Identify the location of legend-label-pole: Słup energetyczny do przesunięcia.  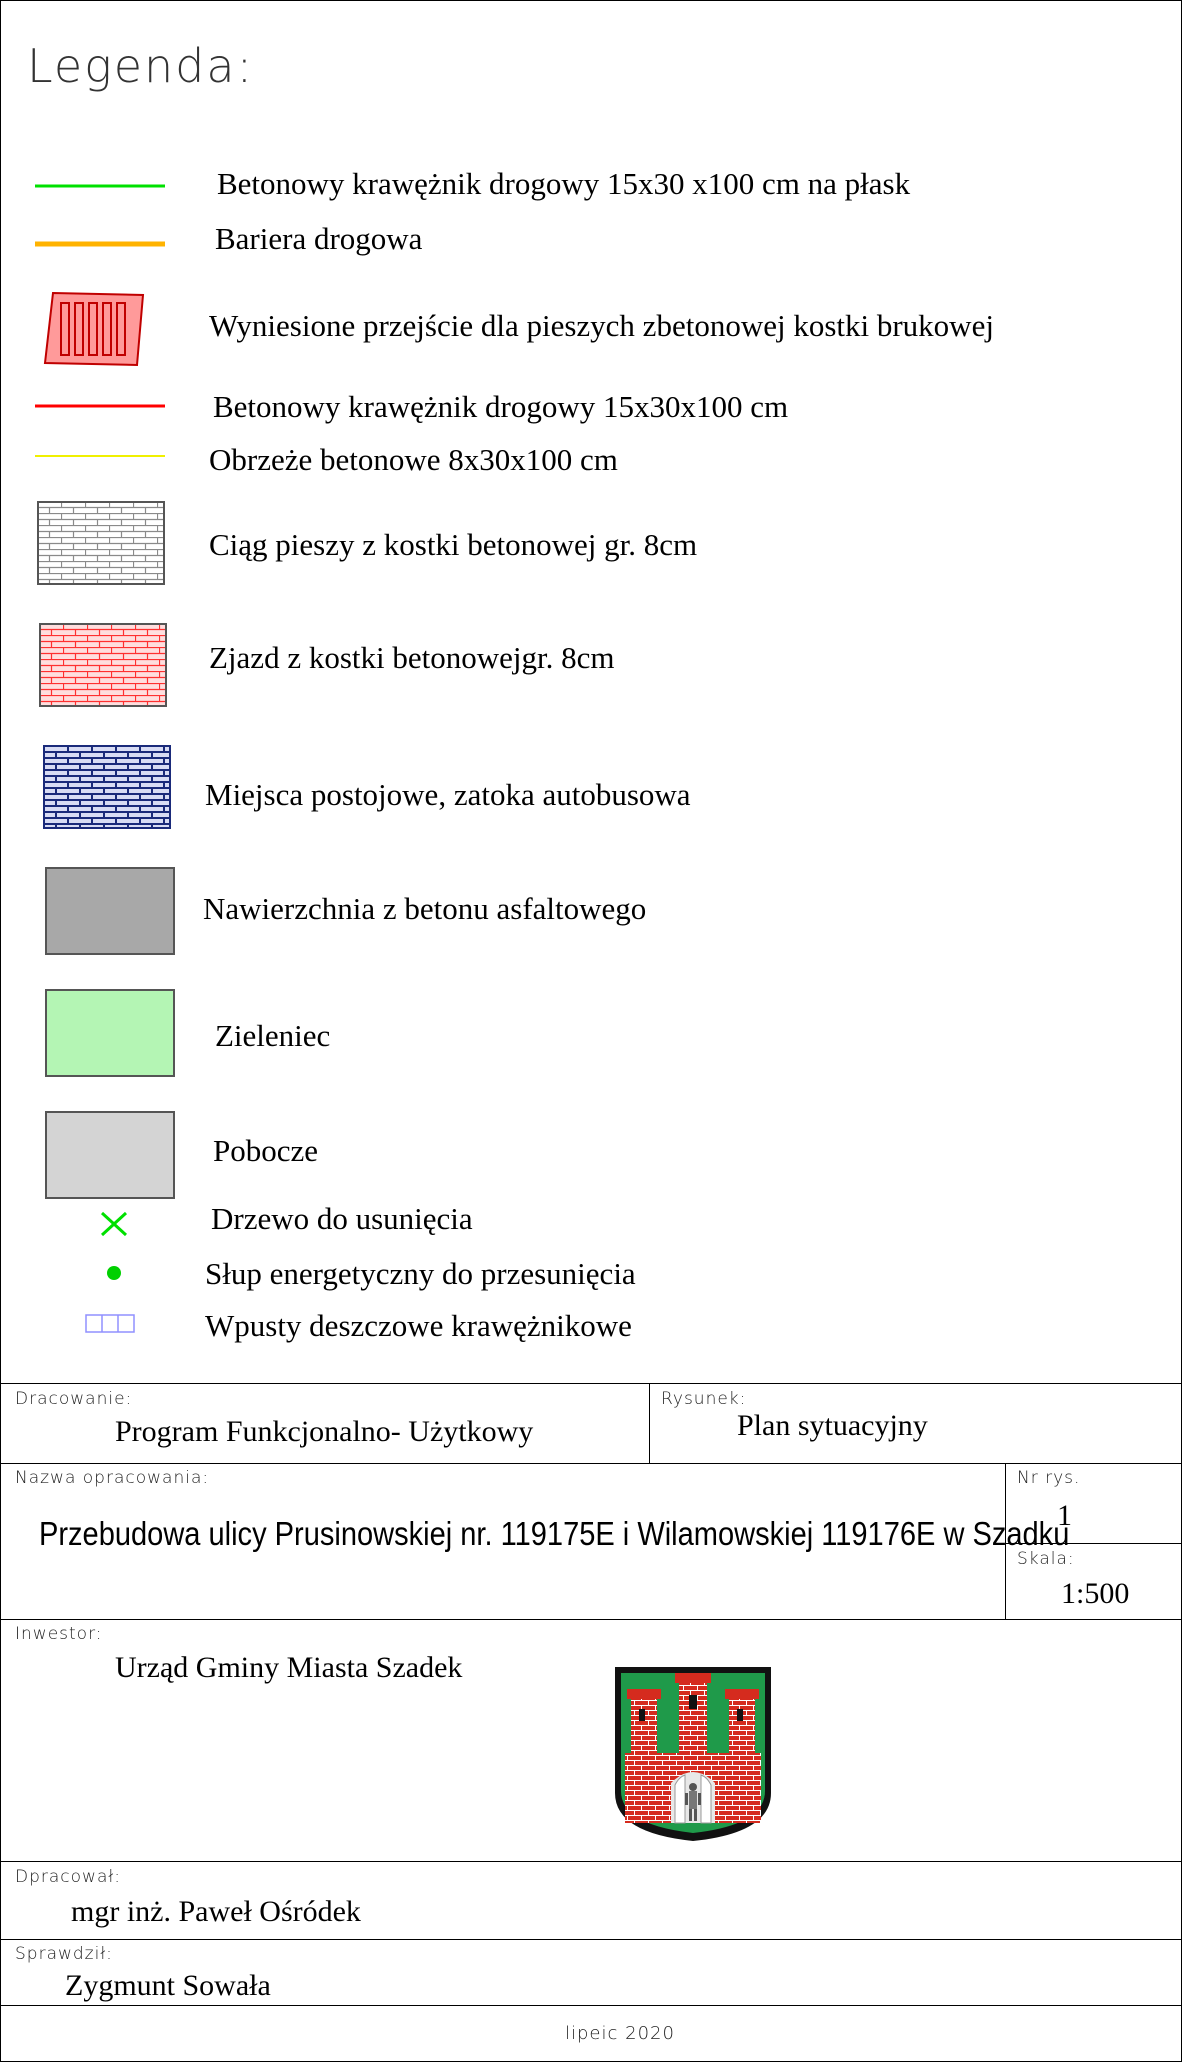
(420, 1273).